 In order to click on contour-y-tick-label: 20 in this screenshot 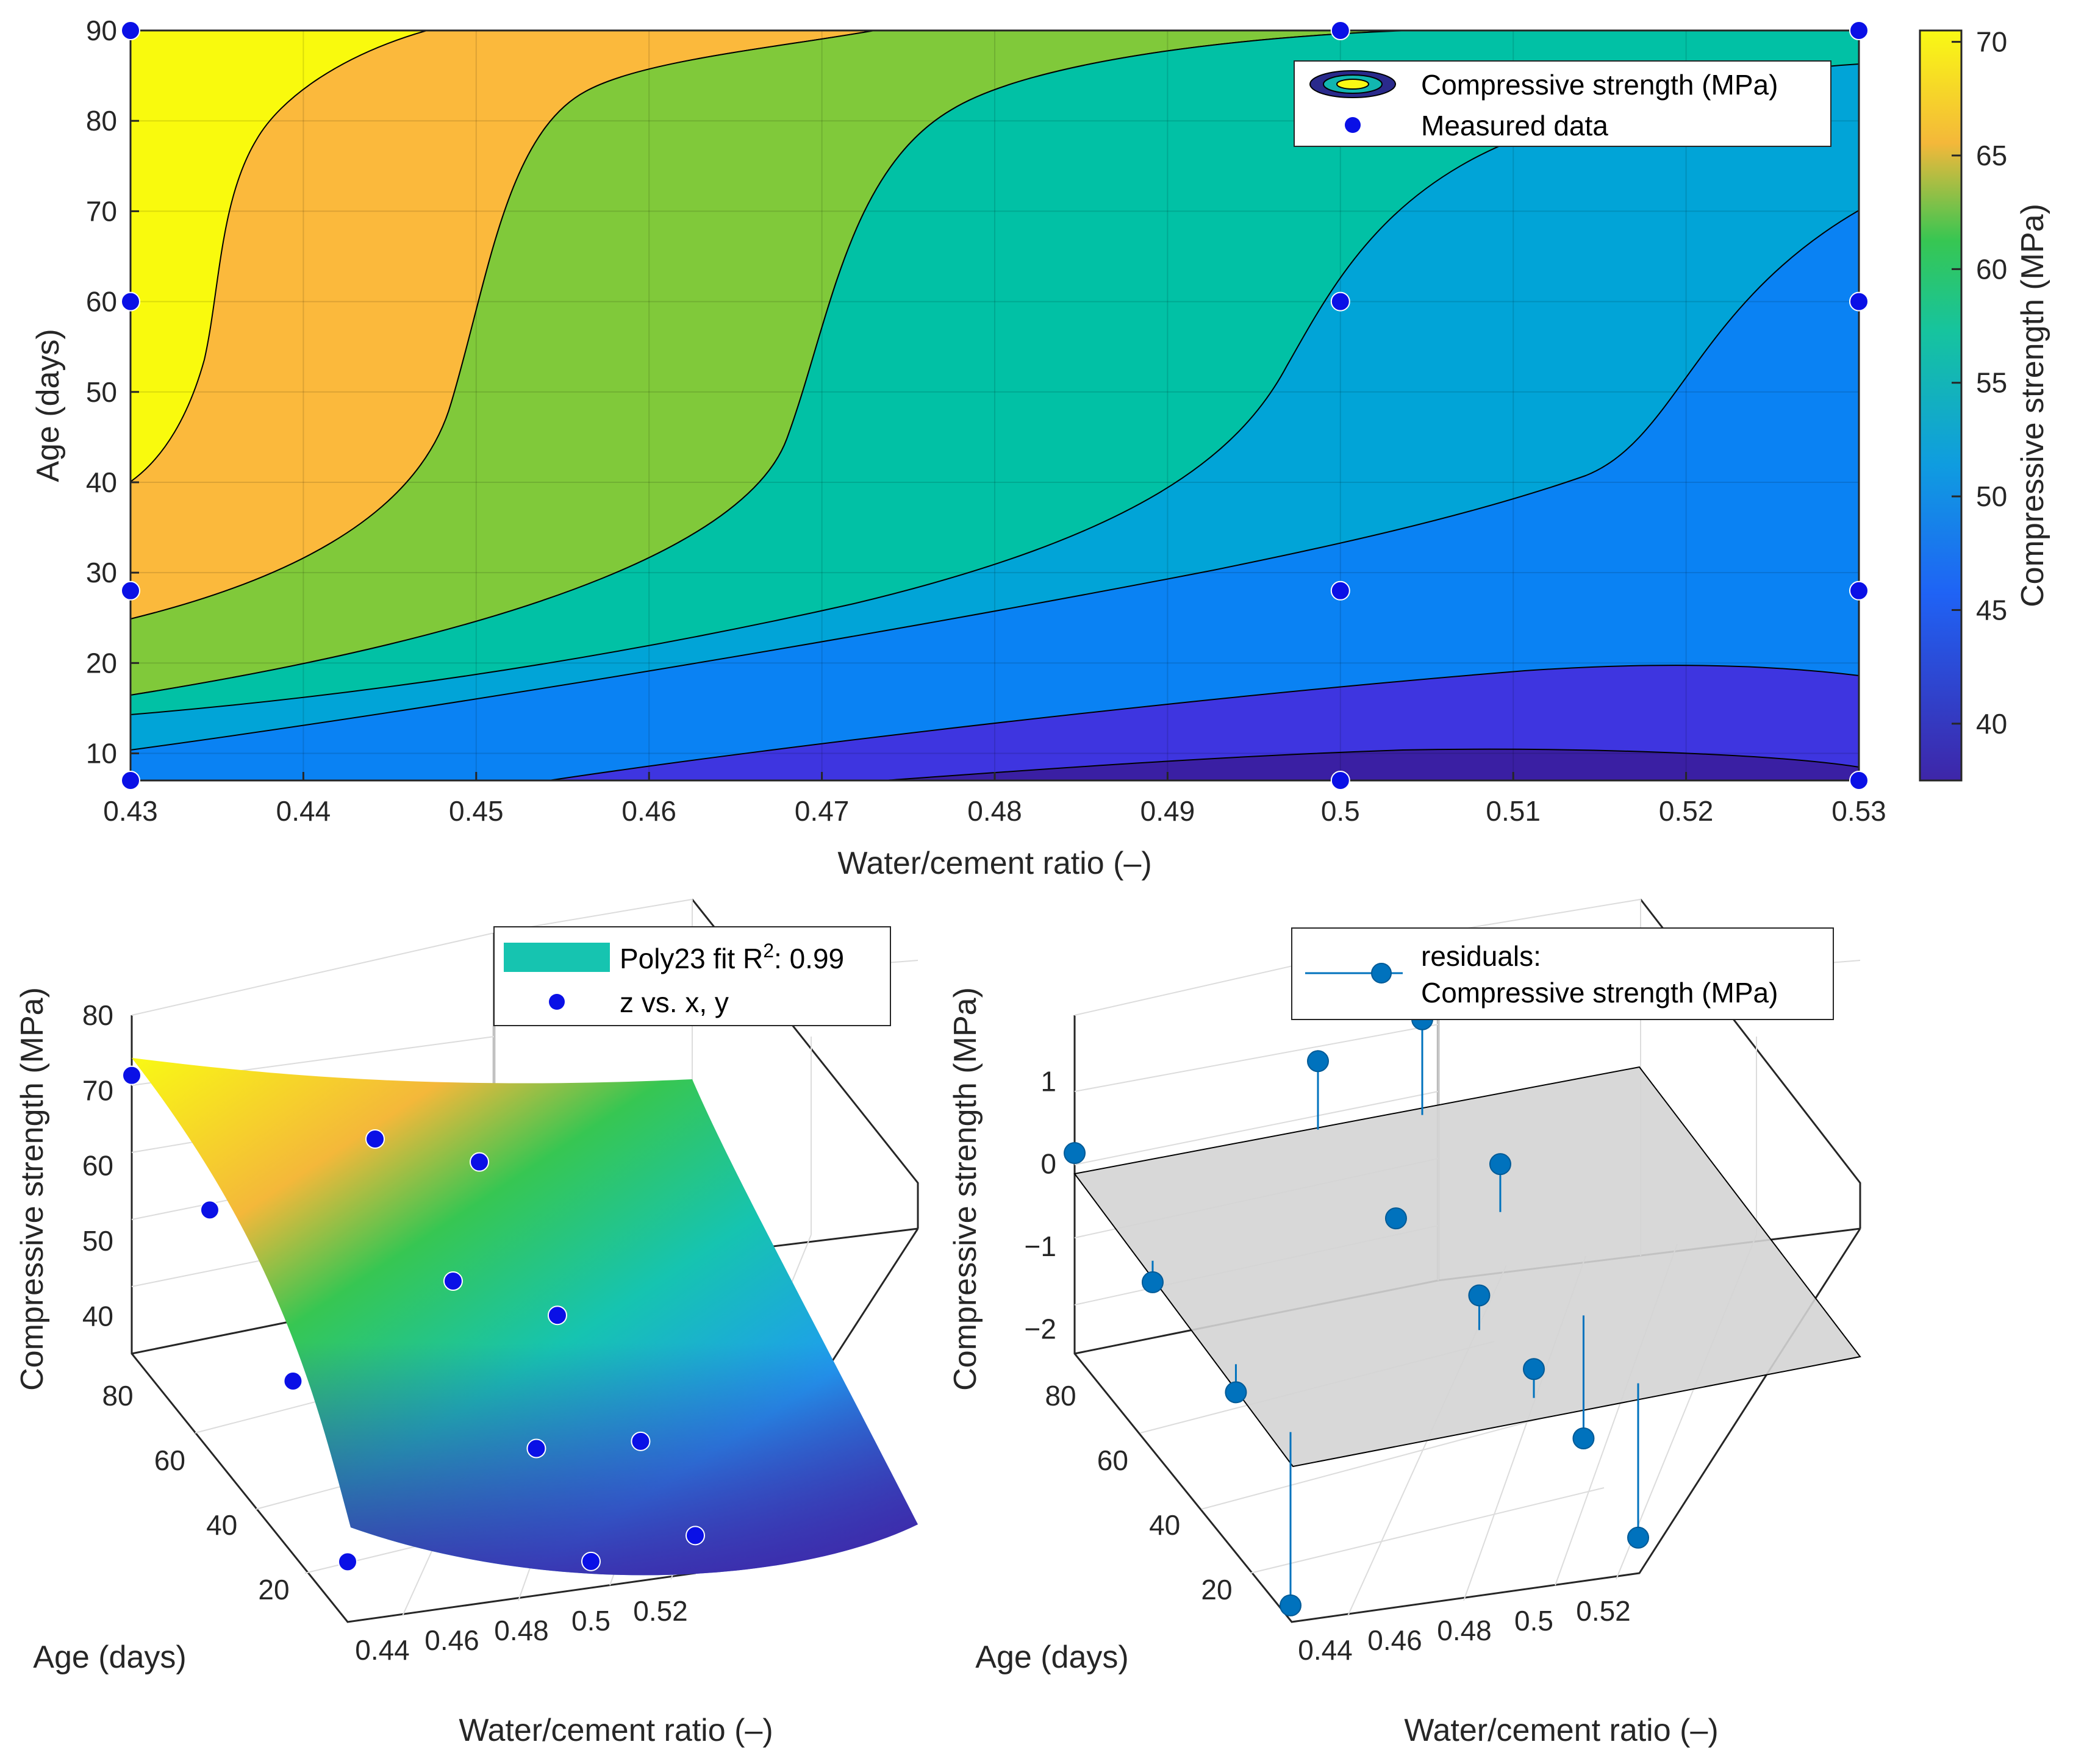, I will do `click(101, 663)`.